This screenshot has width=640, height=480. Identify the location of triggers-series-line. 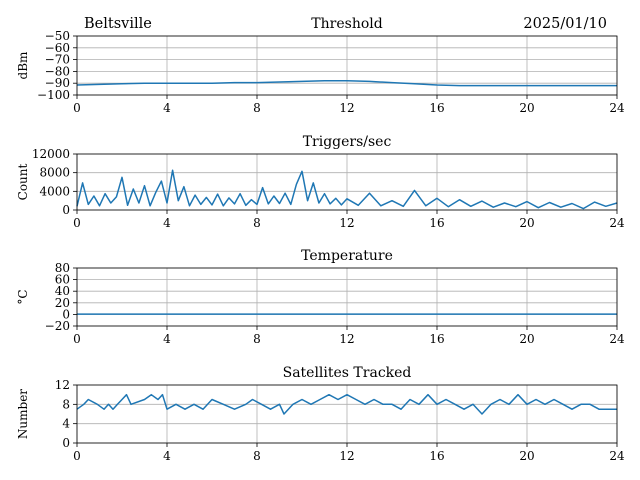
(347, 189).